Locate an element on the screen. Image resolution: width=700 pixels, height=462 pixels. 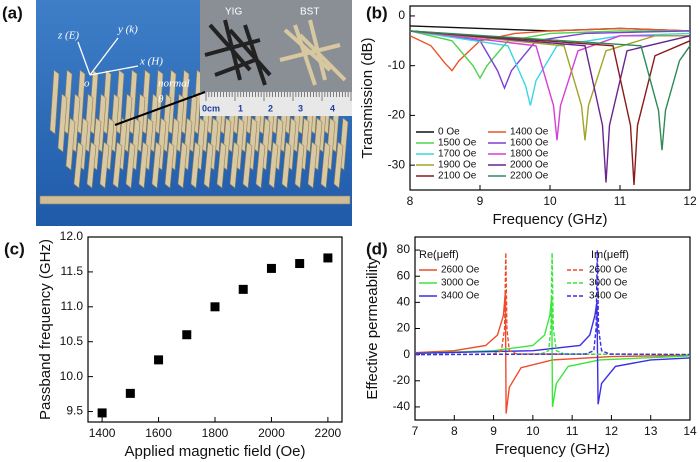
y-tick-label: 0 is located at coordinates (401, 15).